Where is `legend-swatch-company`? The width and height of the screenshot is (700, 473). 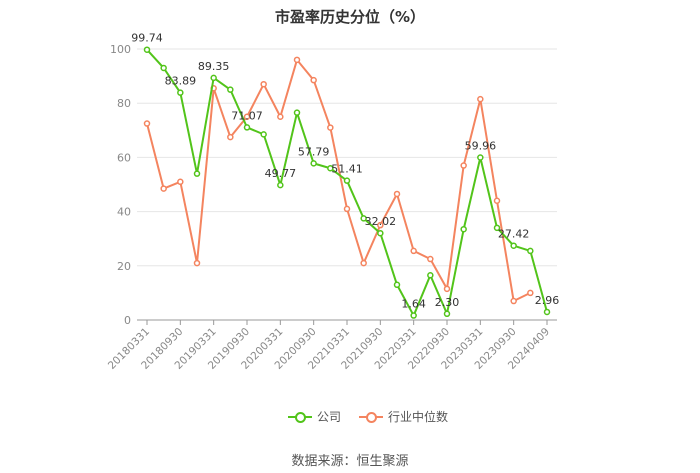 legend-swatch-company is located at coordinates (300, 417).